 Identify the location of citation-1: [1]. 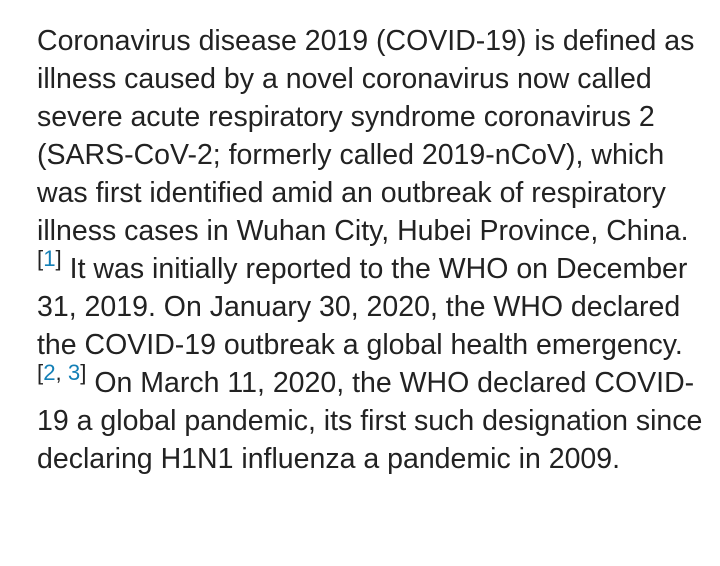
(49, 258).